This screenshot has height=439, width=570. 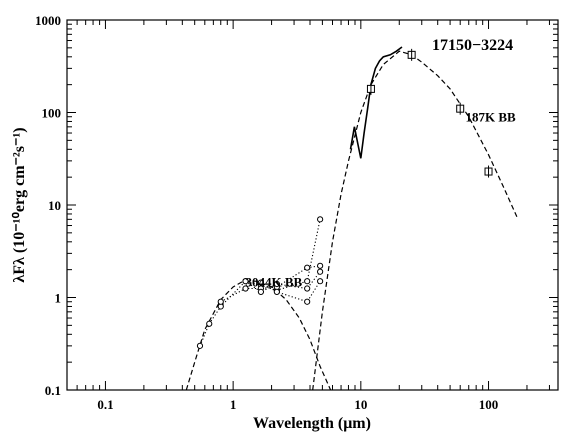 What do you see at coordinates (233, 404) in the screenshot?
I see `x-tick-label: 1` at bounding box center [233, 404].